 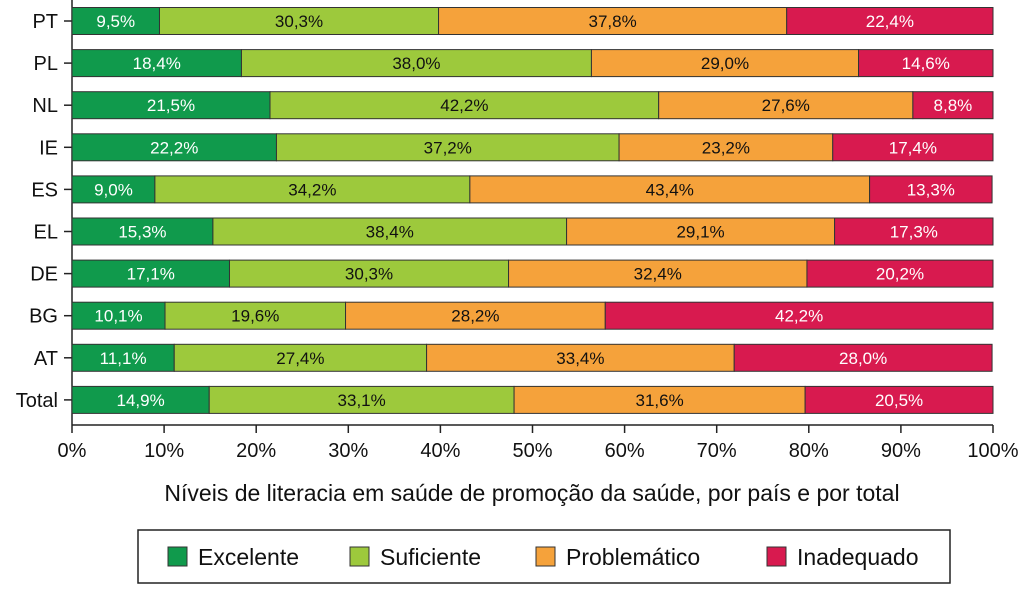 What do you see at coordinates (809, 451) in the screenshot?
I see `x-tick-label: 80%` at bounding box center [809, 451].